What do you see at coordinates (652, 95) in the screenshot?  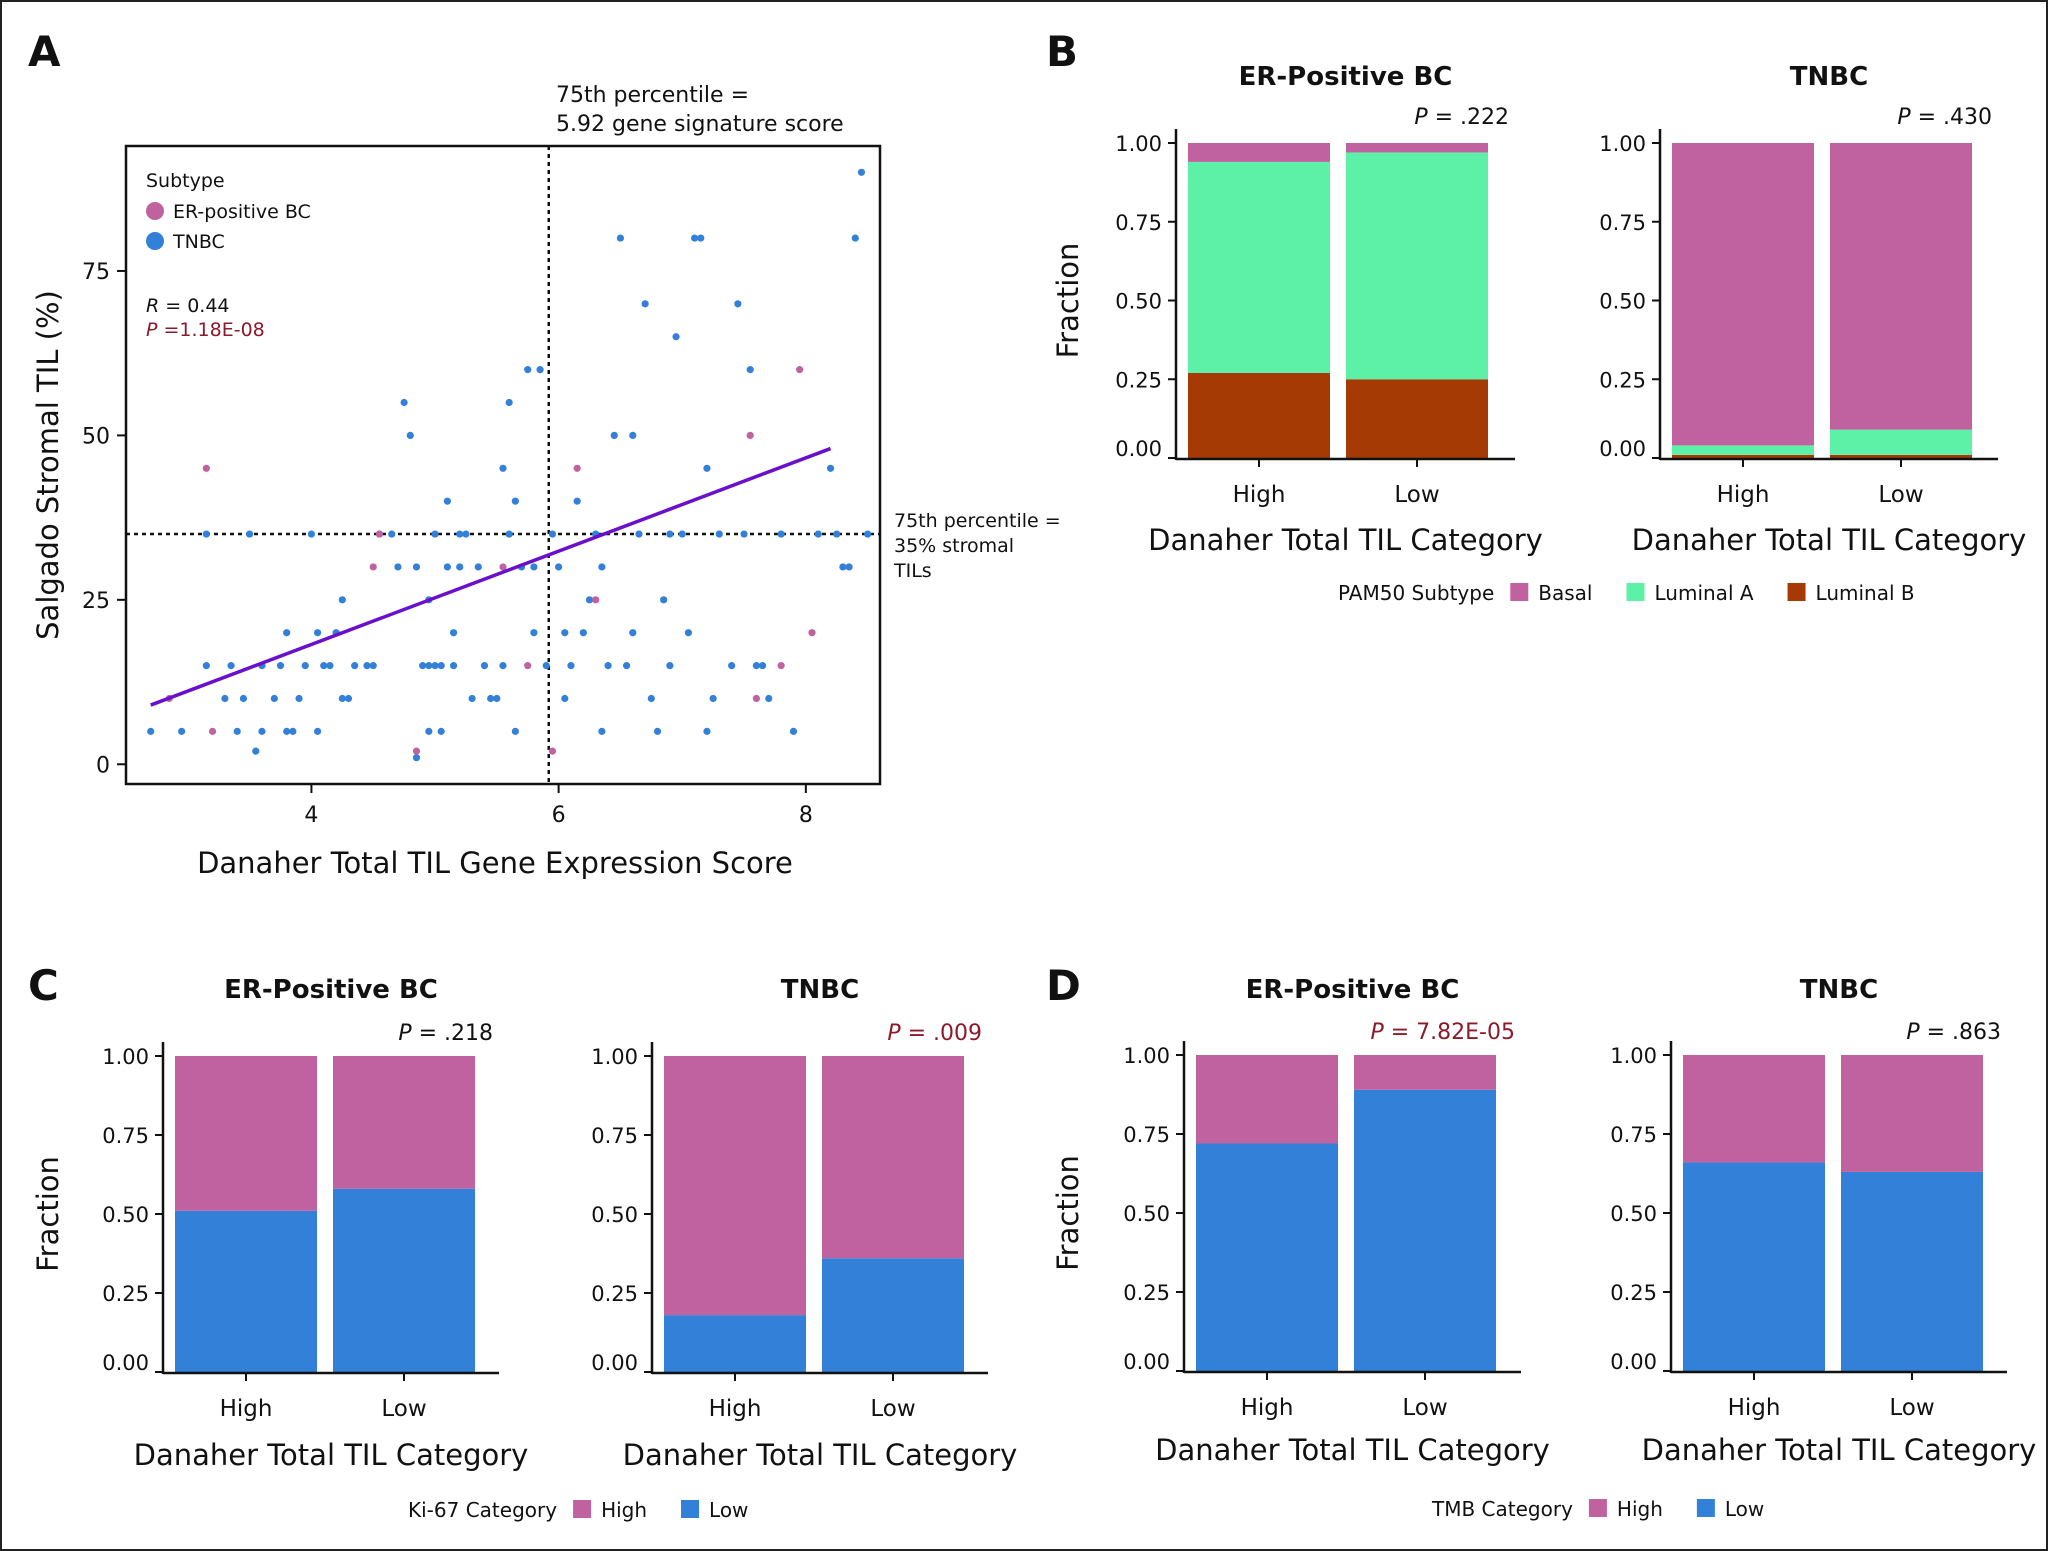 I see `vline-label-line1: 75th percentile =` at bounding box center [652, 95].